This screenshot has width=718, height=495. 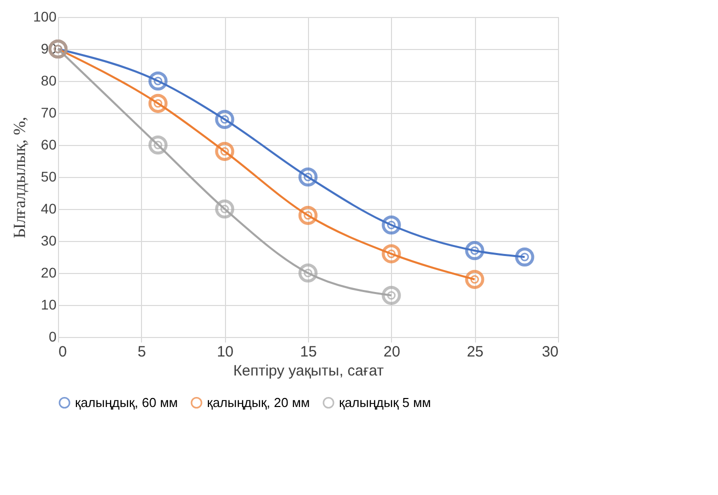 What do you see at coordinates (258, 402) in the screenshot?
I see `legend-label: қалыңдық, 20 мм` at bounding box center [258, 402].